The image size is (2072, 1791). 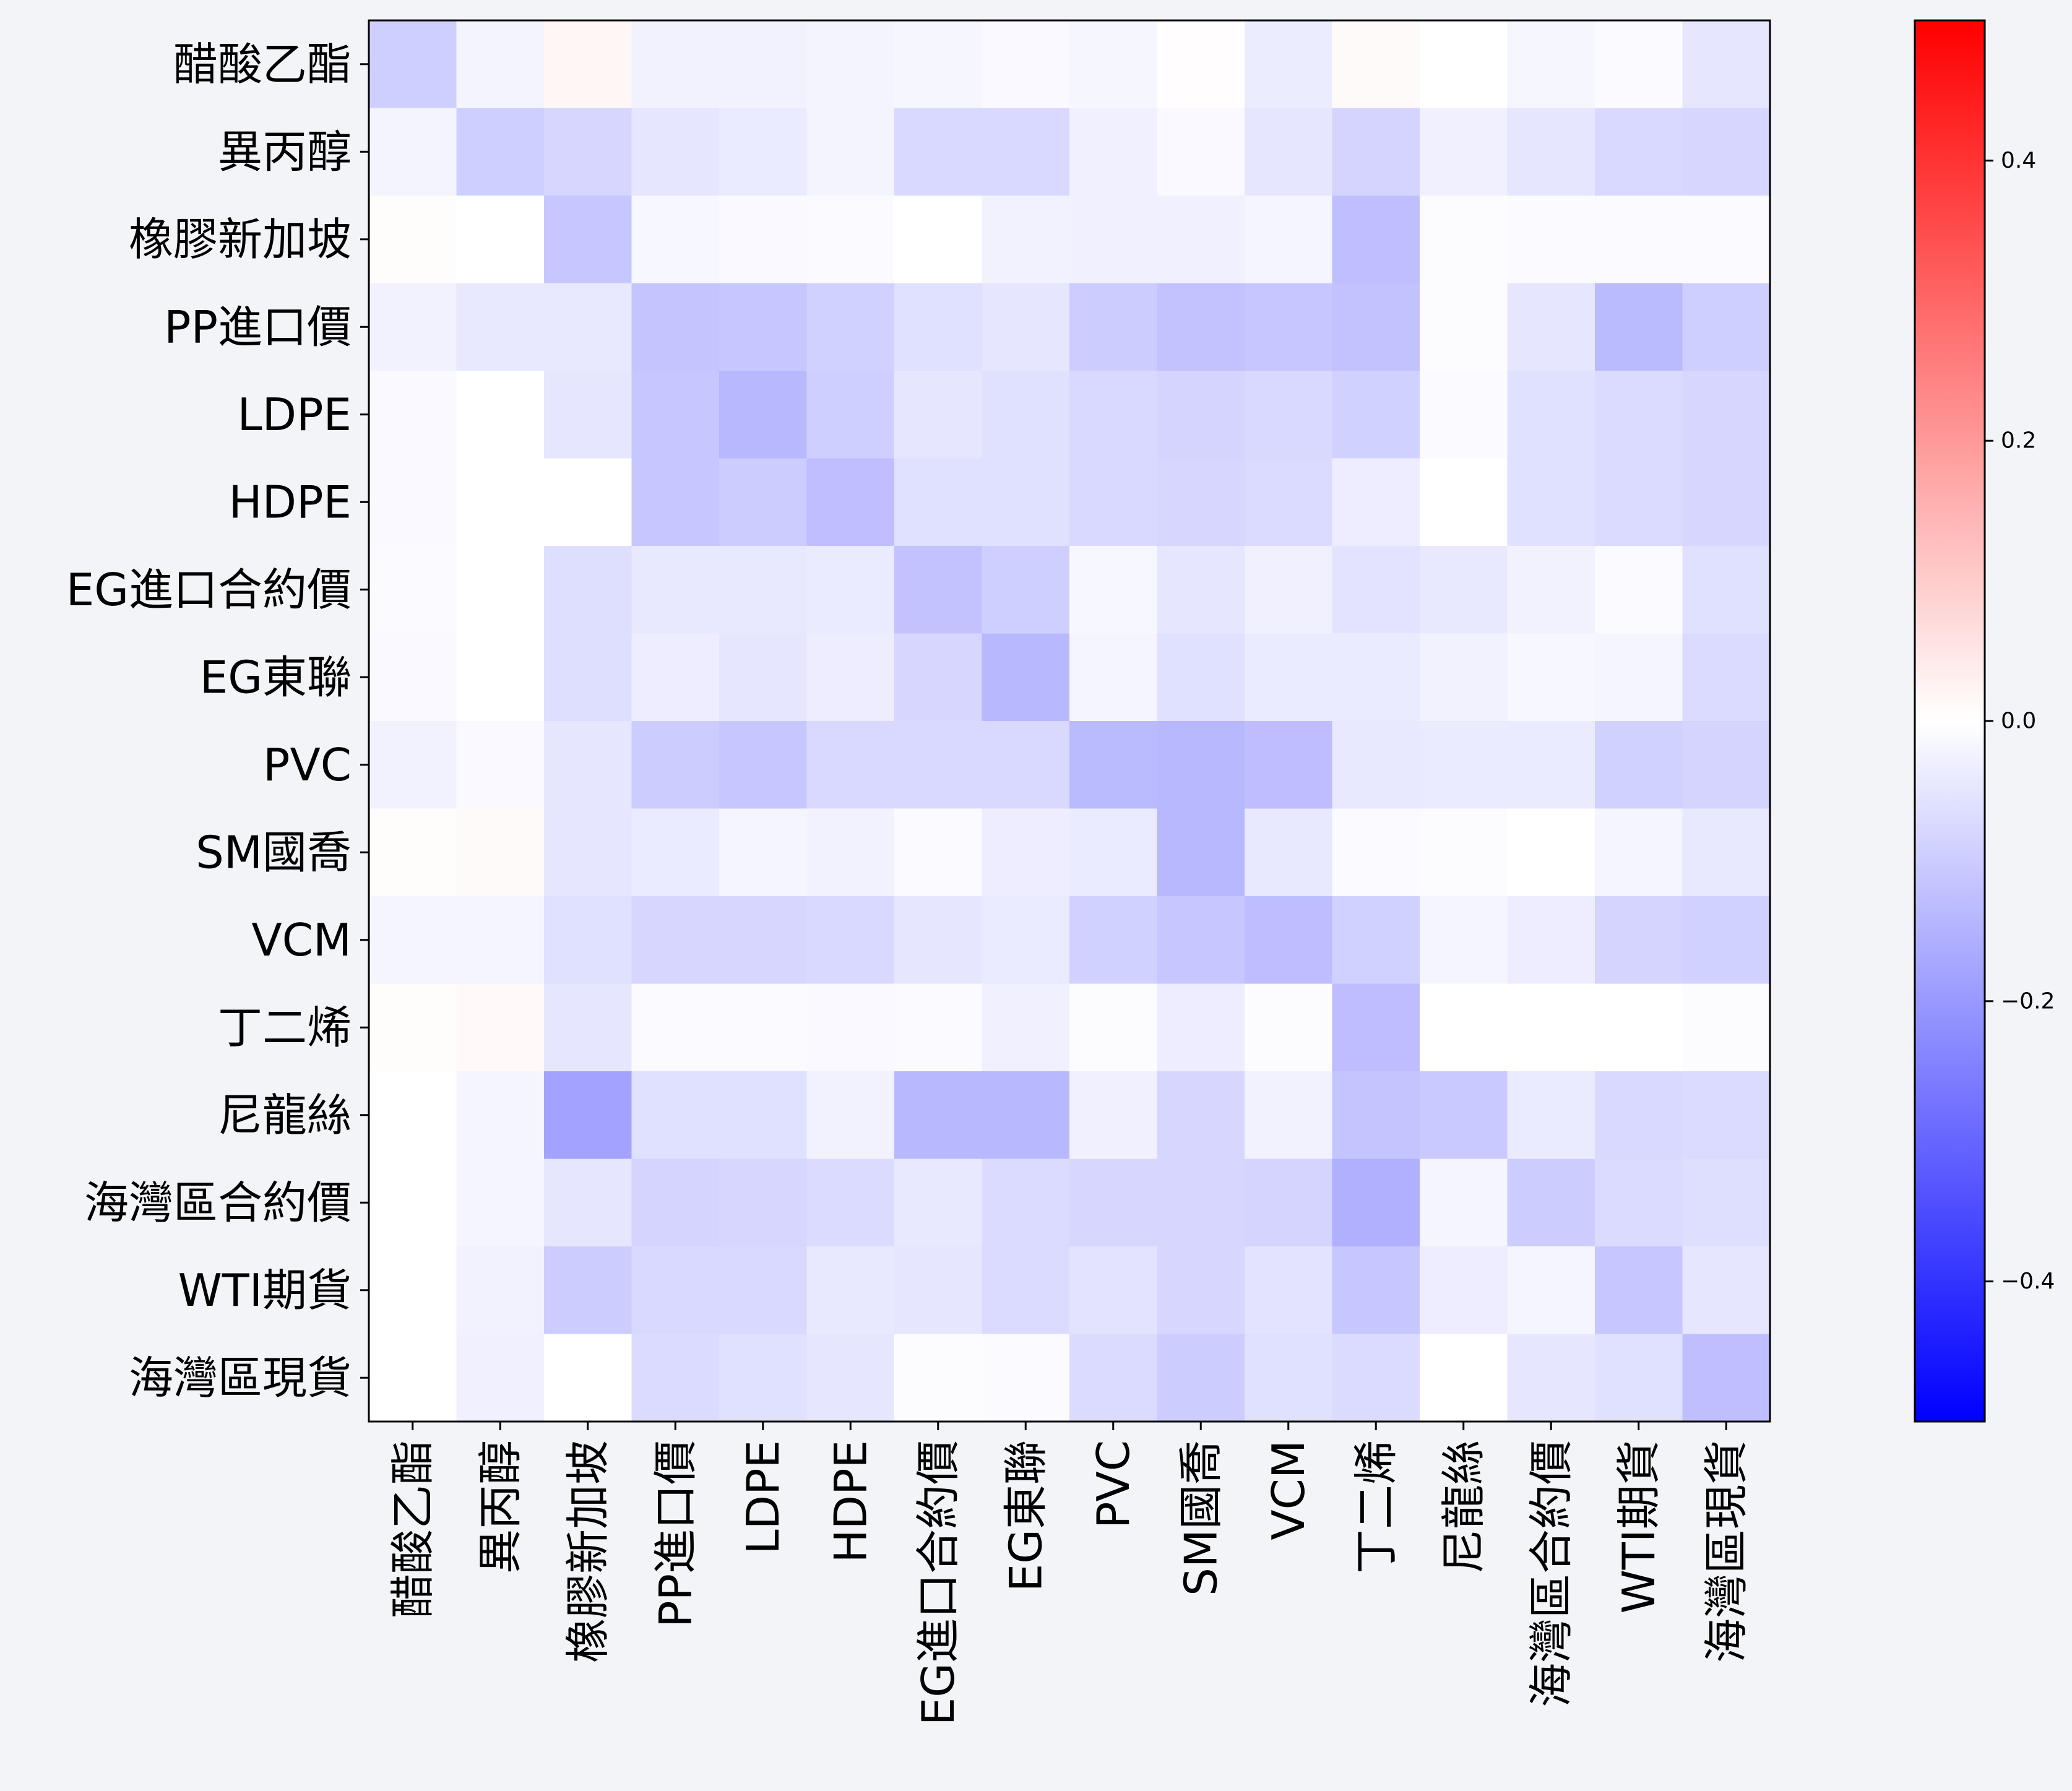 I want to click on colorbar-tick-label: 0.2, so click(x=2019, y=441).